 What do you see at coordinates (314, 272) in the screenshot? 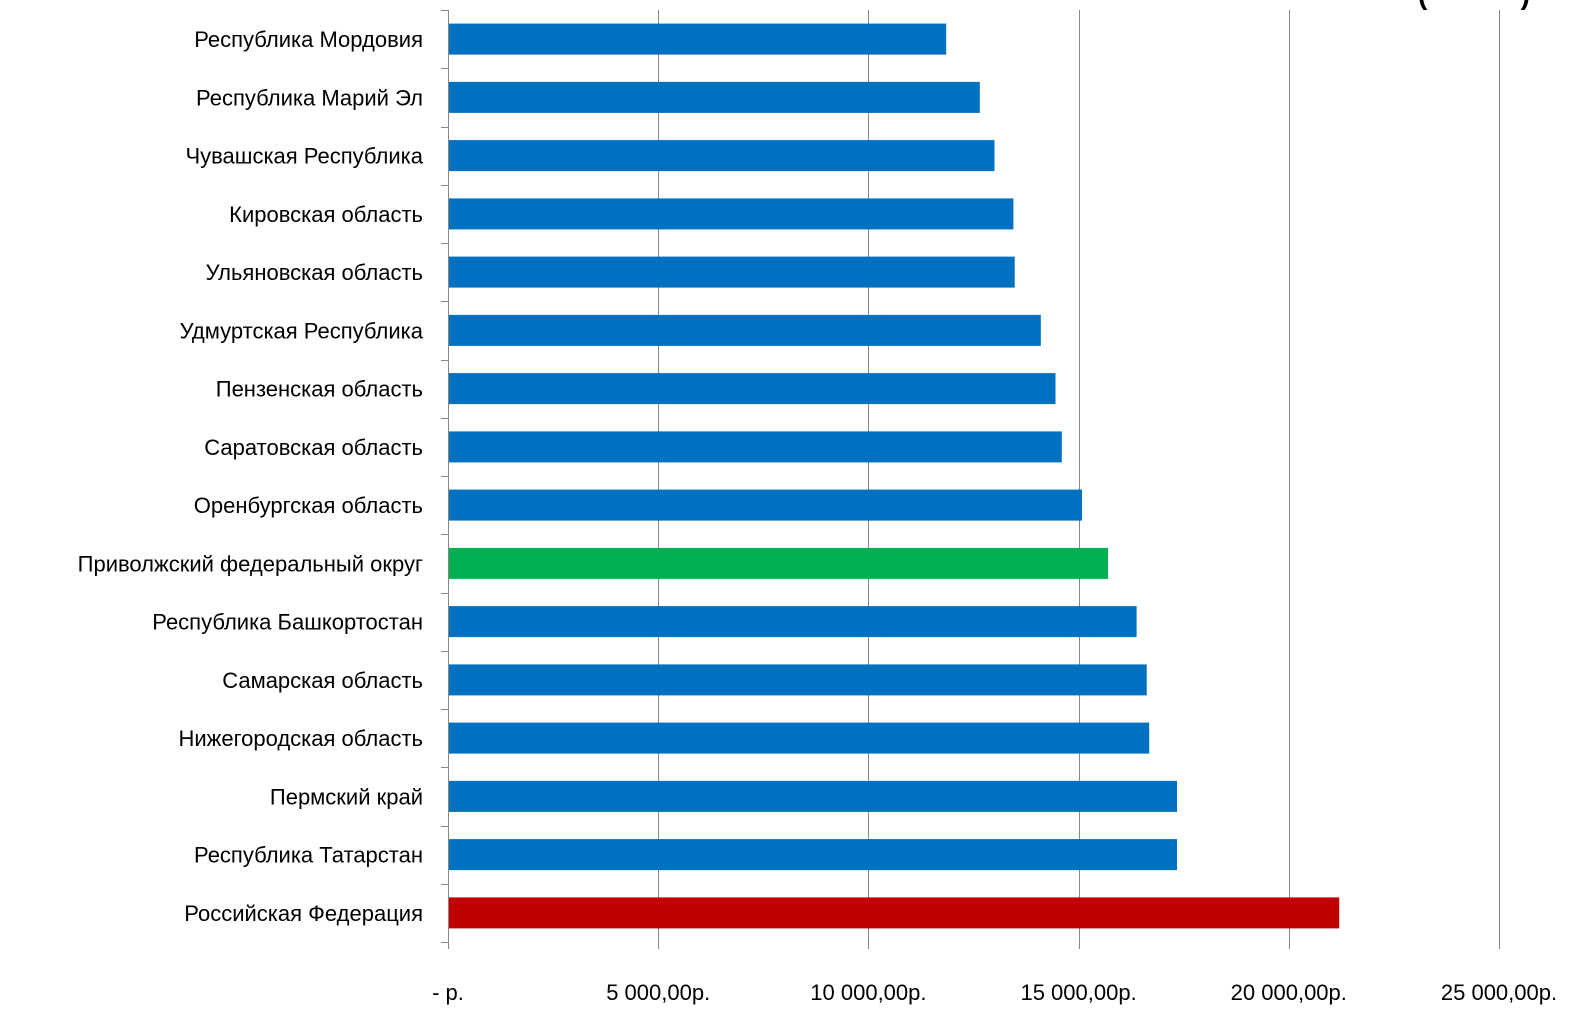
I see `category-label: Ульяновская область` at bounding box center [314, 272].